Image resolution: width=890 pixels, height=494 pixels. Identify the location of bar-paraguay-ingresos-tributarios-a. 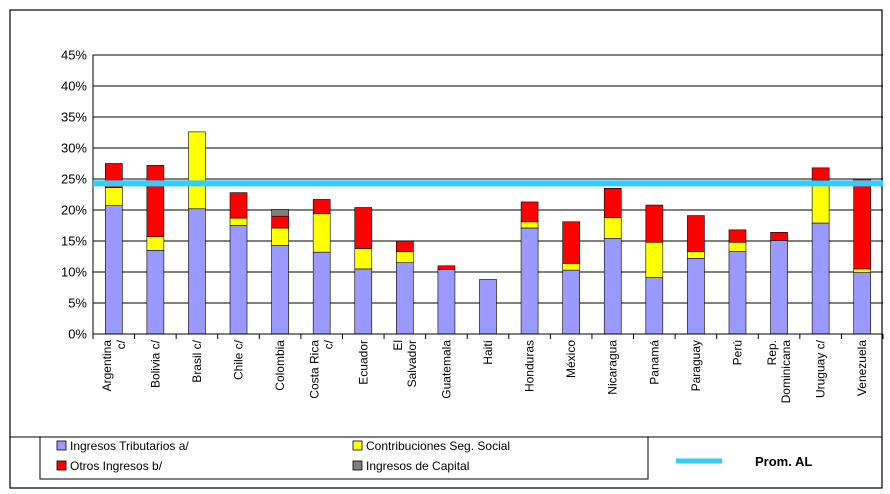
(696, 296).